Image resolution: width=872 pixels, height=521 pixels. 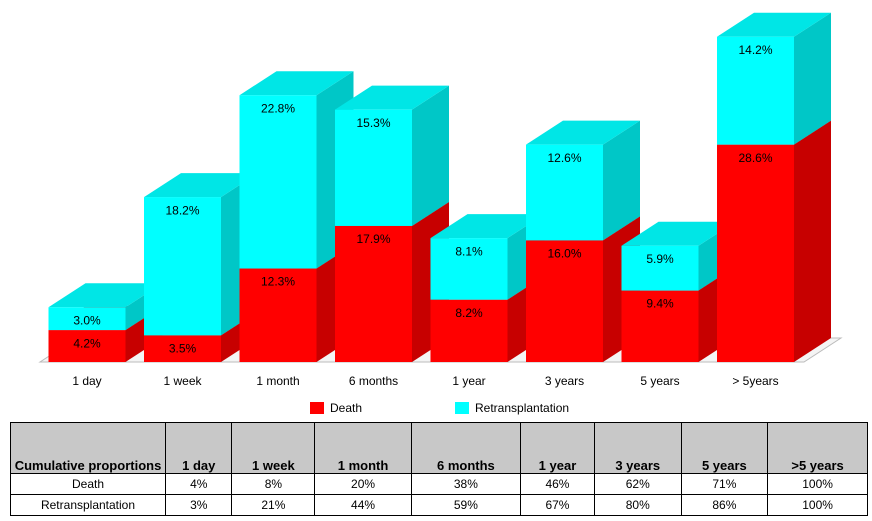 What do you see at coordinates (637, 448) in the screenshot?
I see `header-cell: 3 years` at bounding box center [637, 448].